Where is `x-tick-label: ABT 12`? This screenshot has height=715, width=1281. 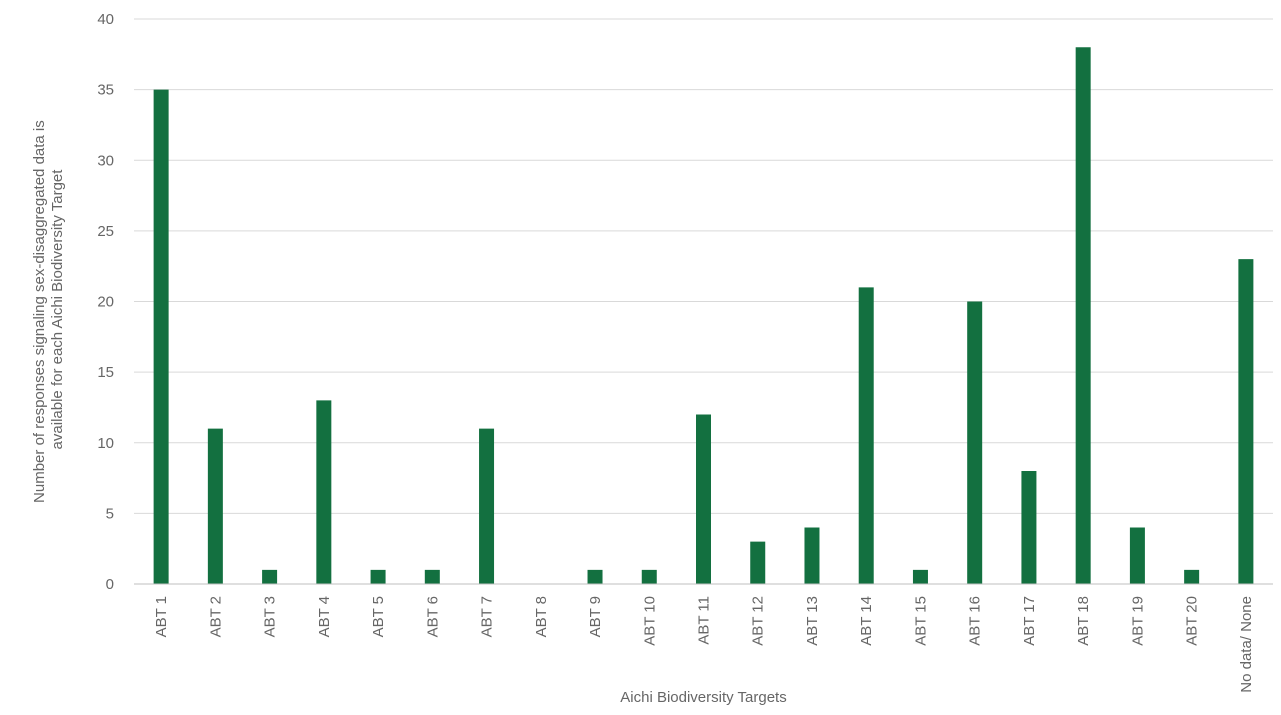 x-tick-label: ABT 12 is located at coordinates (758, 621).